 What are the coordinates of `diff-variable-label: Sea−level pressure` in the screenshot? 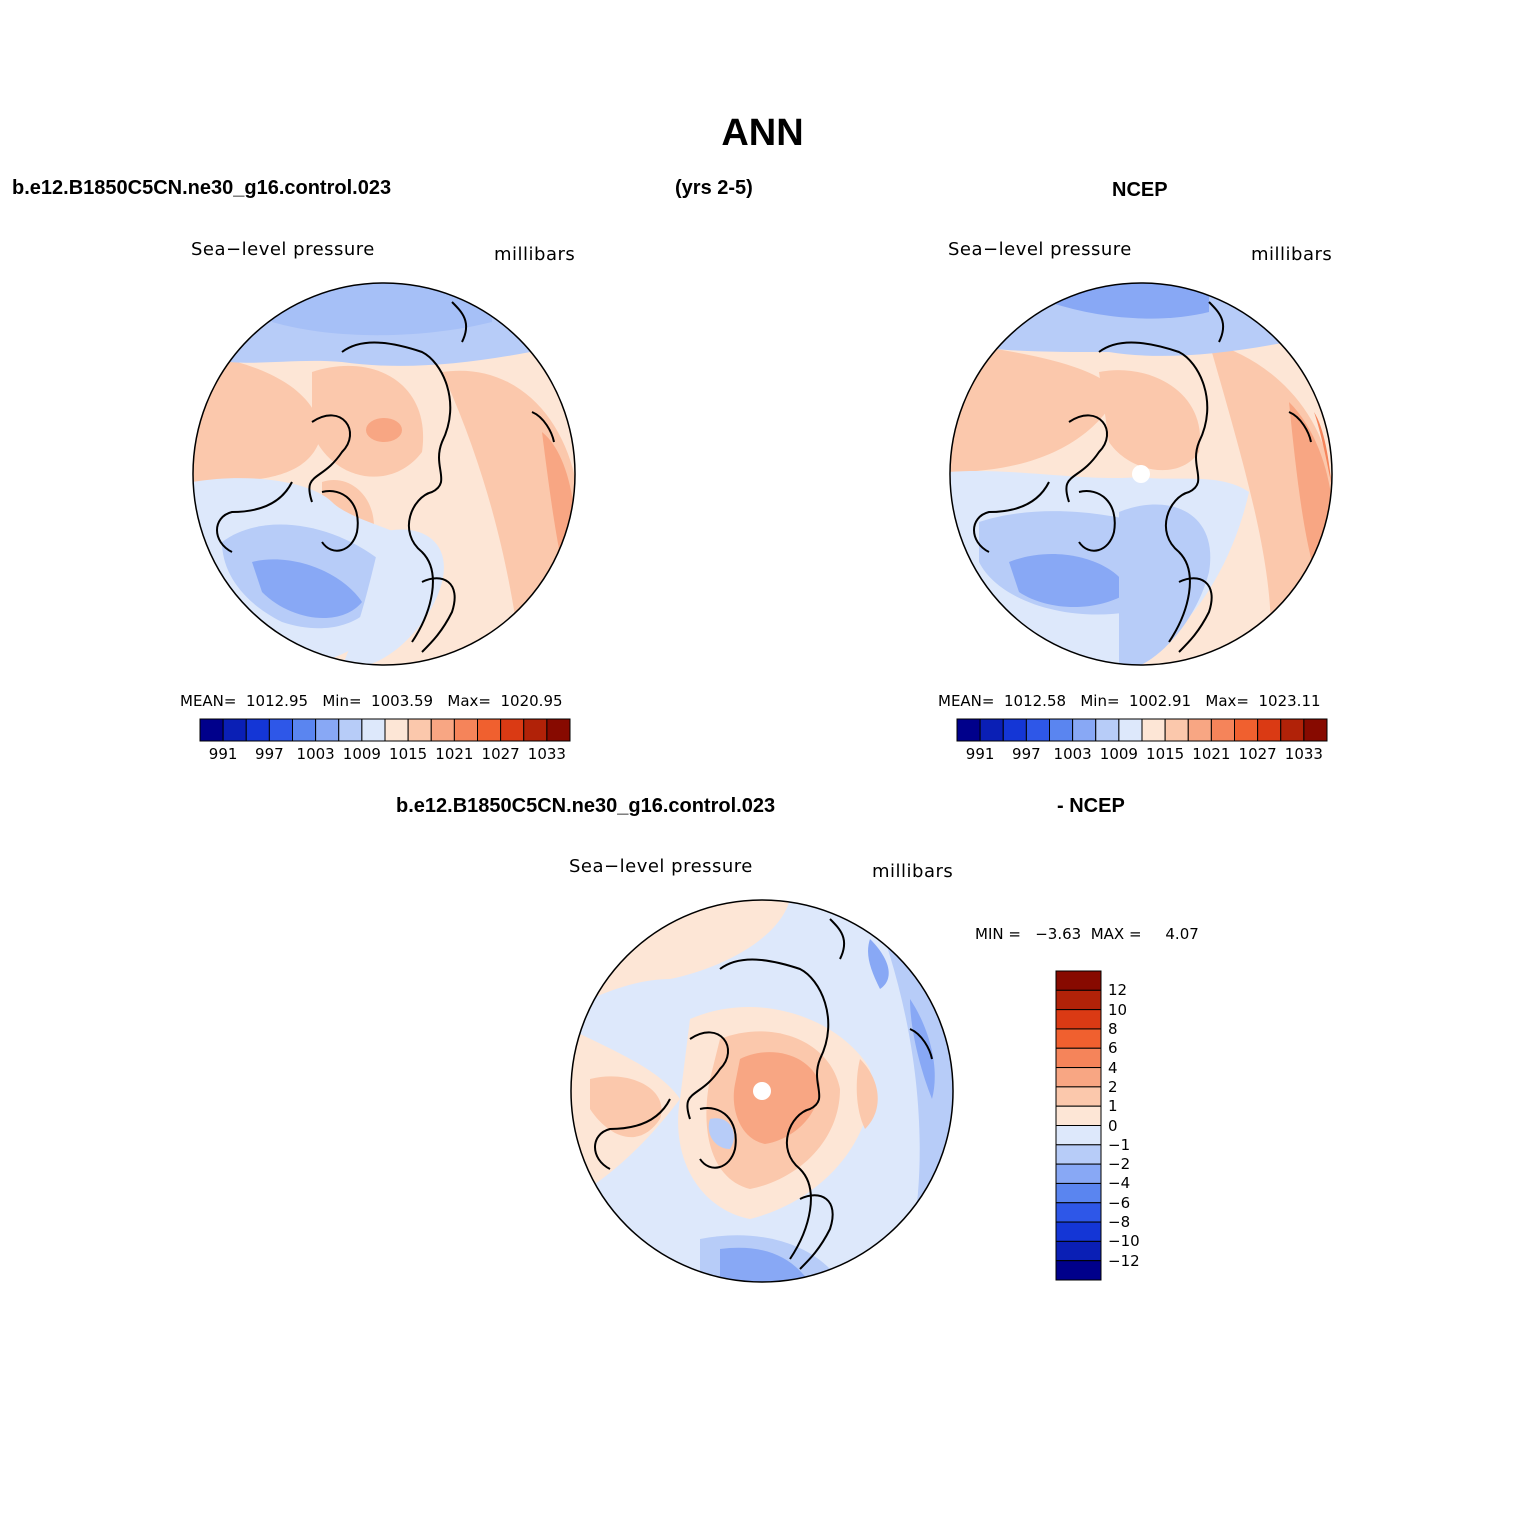 It's located at (661, 866).